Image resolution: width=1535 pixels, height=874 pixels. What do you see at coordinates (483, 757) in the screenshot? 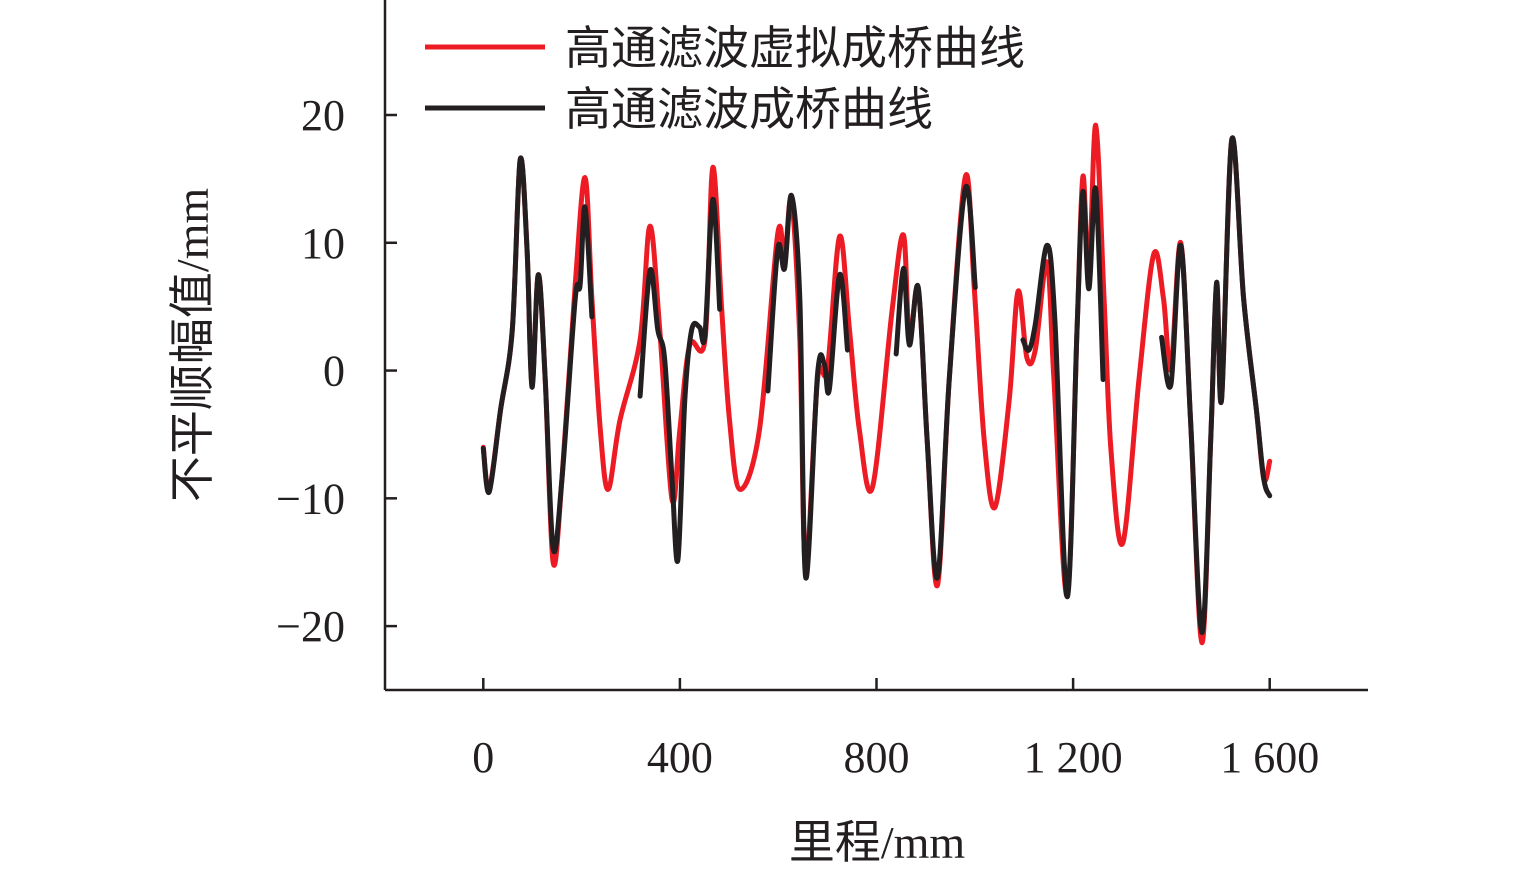
I see `x-tick-label: 0` at bounding box center [483, 757].